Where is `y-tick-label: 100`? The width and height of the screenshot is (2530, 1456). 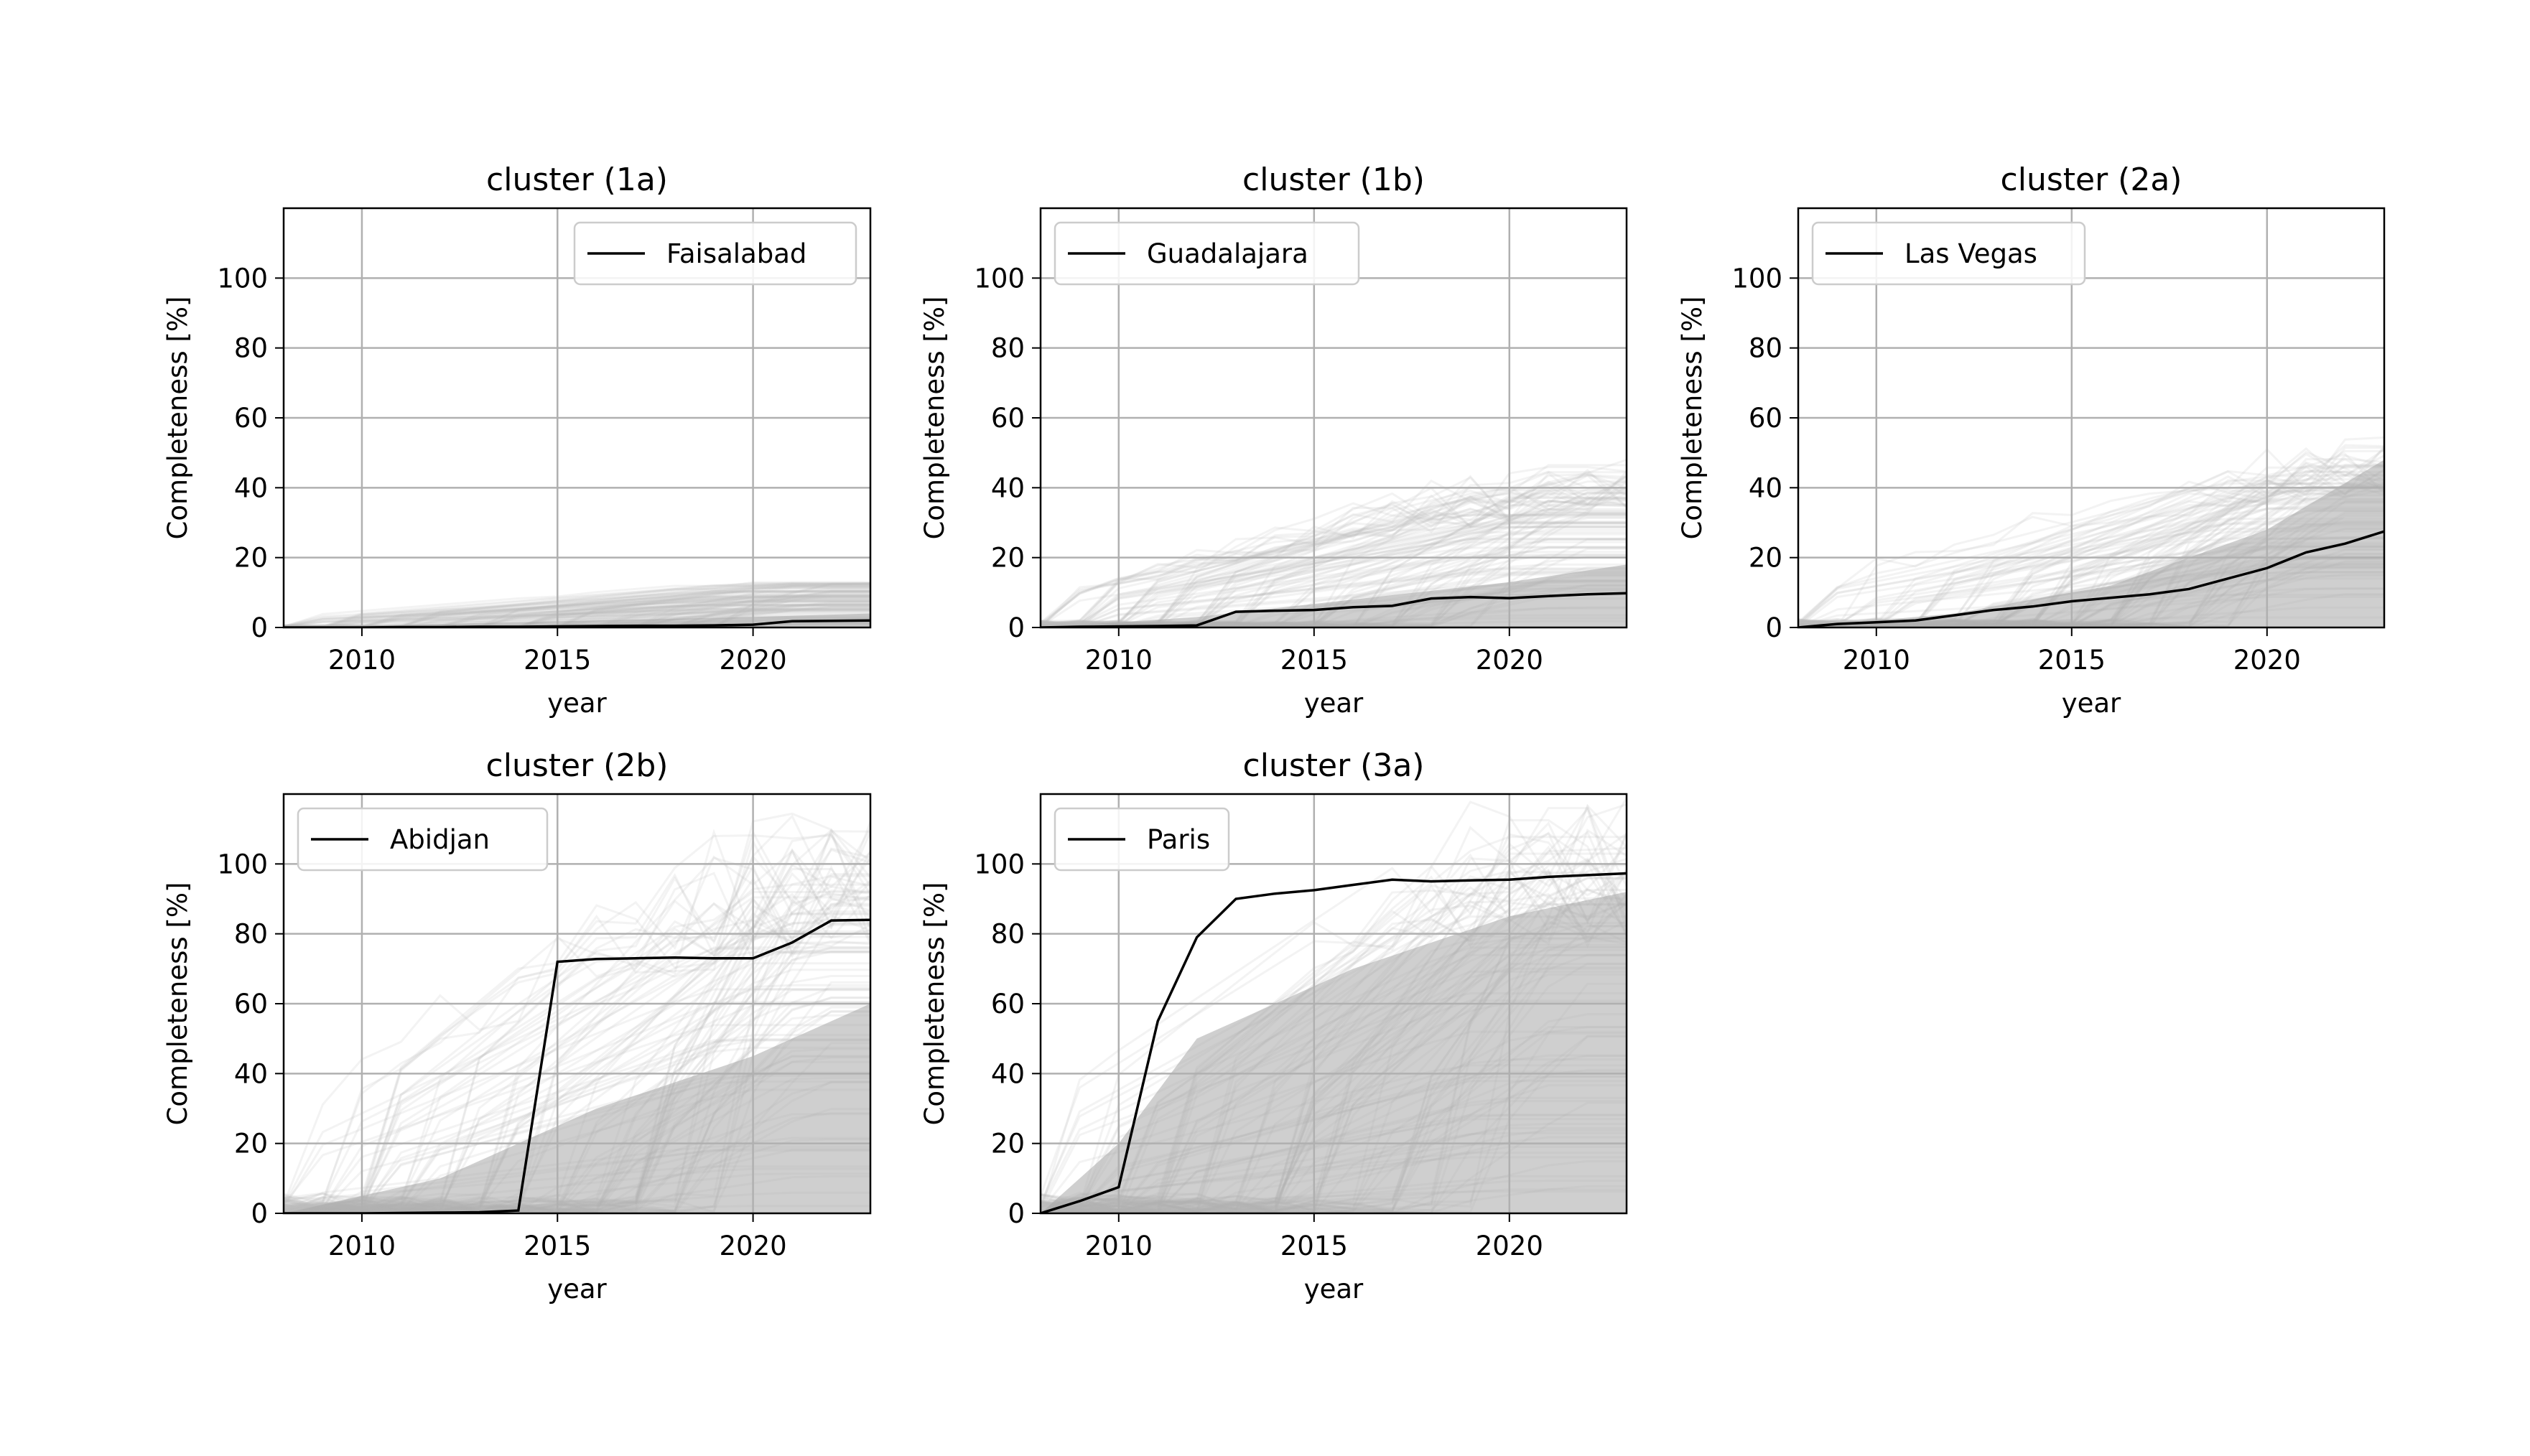 y-tick-label: 100 is located at coordinates (242, 864).